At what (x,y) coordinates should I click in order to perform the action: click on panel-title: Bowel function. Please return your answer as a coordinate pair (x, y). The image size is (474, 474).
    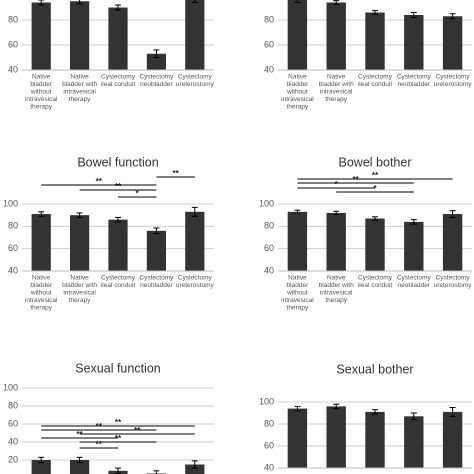
    Looking at the image, I should click on (117, 162).